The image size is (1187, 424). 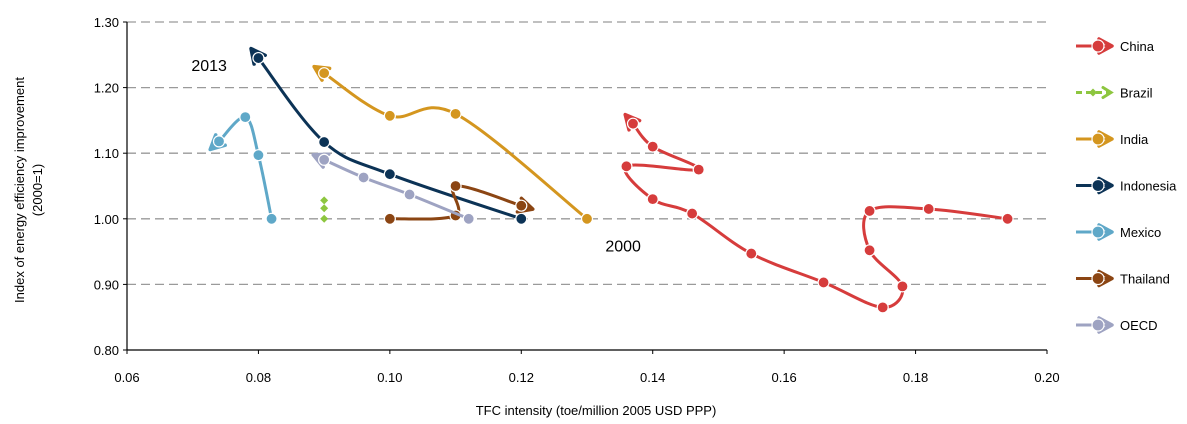 What do you see at coordinates (106, 350) in the screenshot?
I see `y-tick-label: 0.80` at bounding box center [106, 350].